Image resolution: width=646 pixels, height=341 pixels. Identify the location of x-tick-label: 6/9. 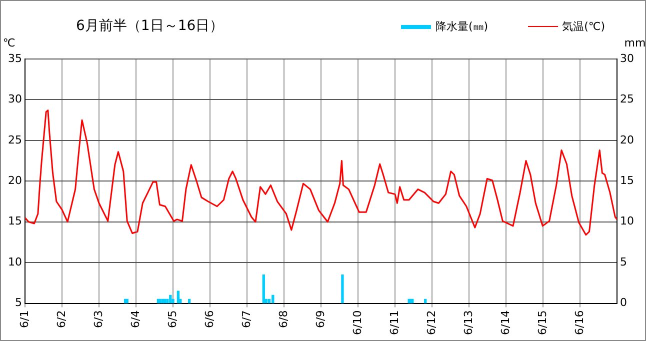
(320, 319).